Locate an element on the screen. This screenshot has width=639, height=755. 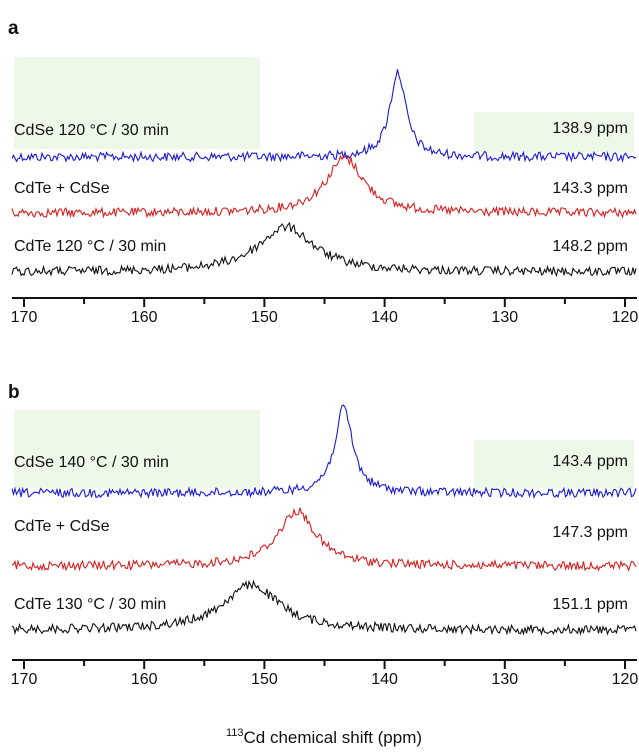
x-axis-label-text: Cd chemical shift (ppm) is located at coordinates (332, 737).